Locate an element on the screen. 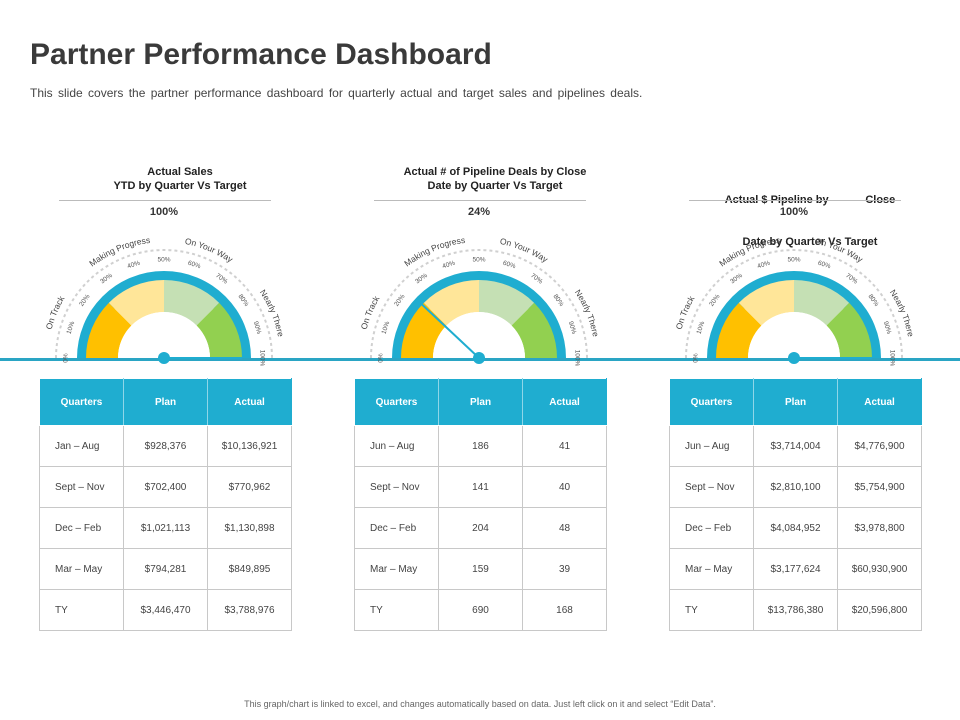  table-cell: $3,788,976 is located at coordinates (249, 610).